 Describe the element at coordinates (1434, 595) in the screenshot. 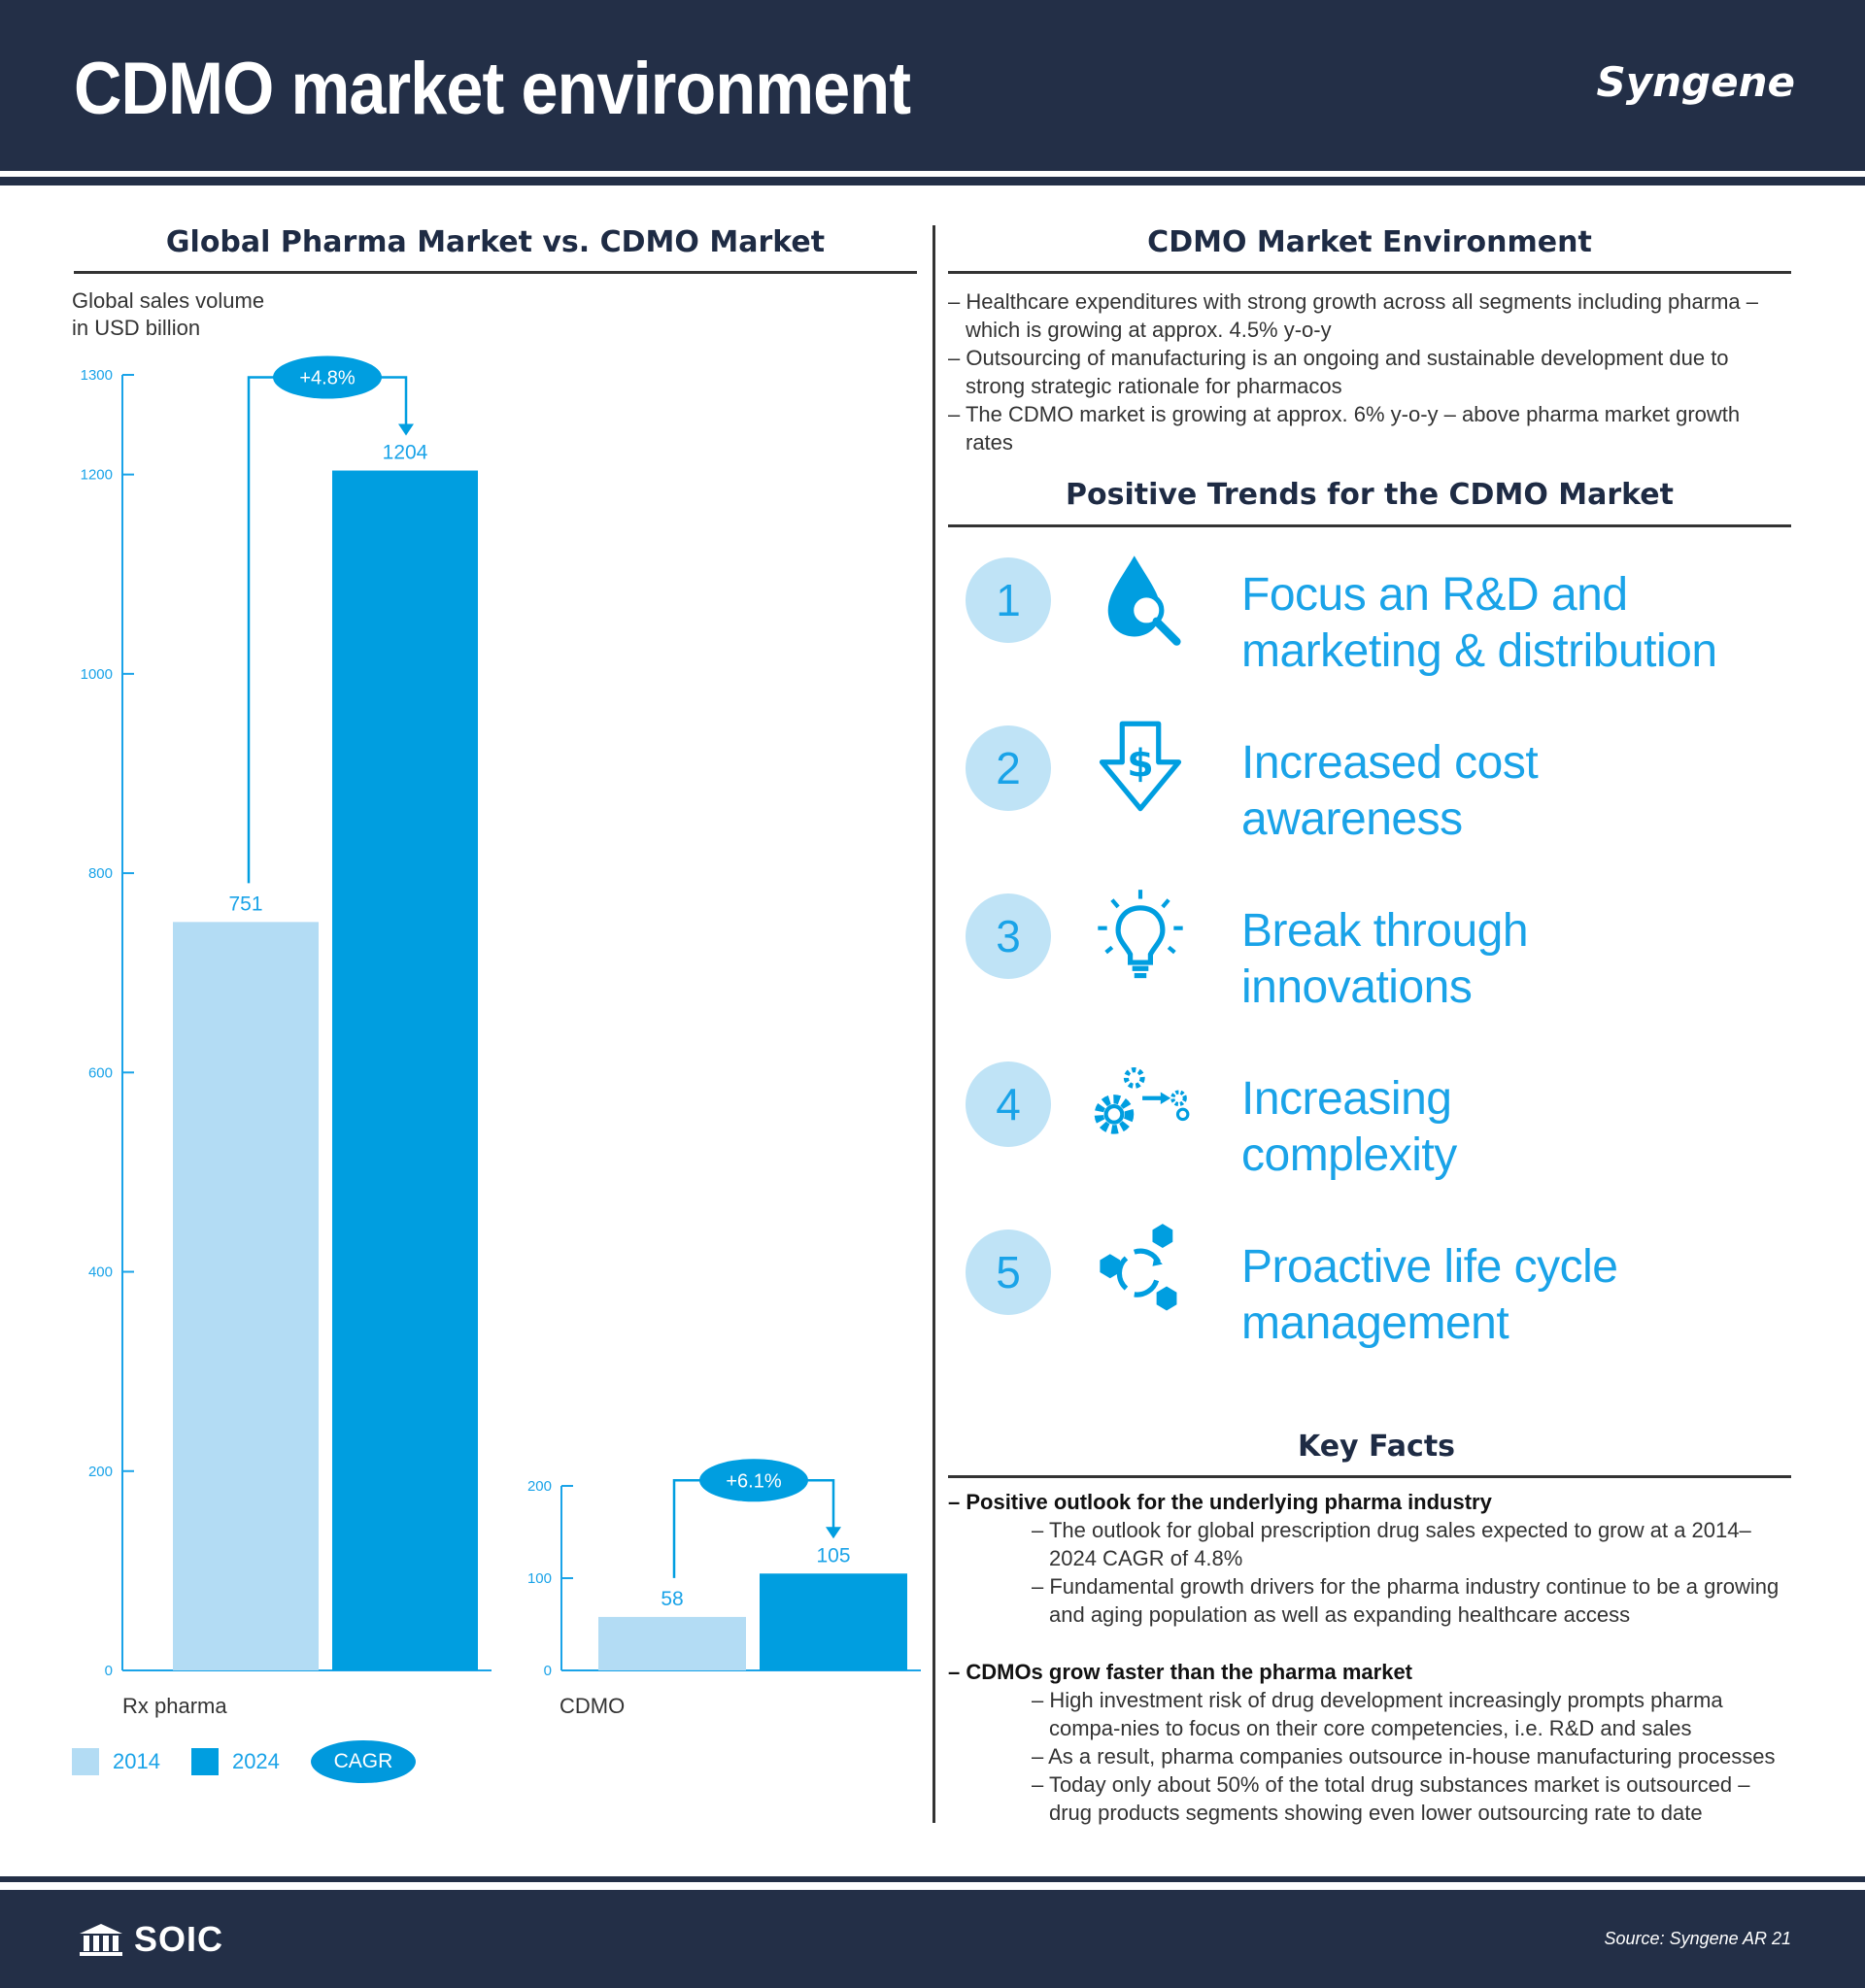

I see `trend-text-line1: Focus an R&D and` at that location.